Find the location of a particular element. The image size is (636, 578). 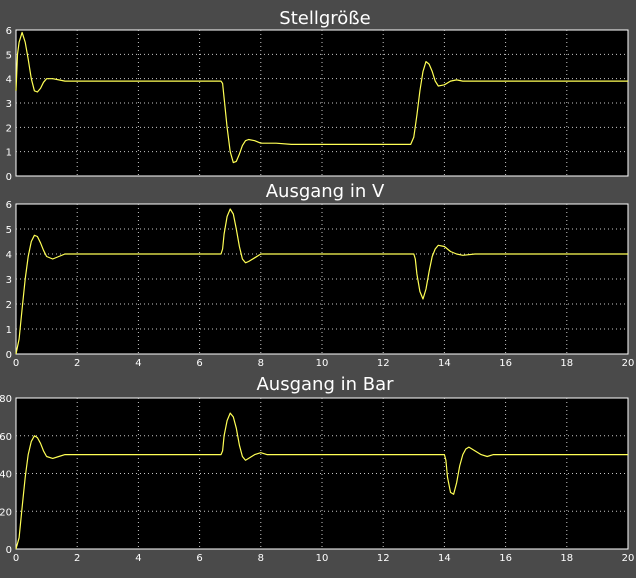

y-tick-label: 40 is located at coordinates (6, 475).